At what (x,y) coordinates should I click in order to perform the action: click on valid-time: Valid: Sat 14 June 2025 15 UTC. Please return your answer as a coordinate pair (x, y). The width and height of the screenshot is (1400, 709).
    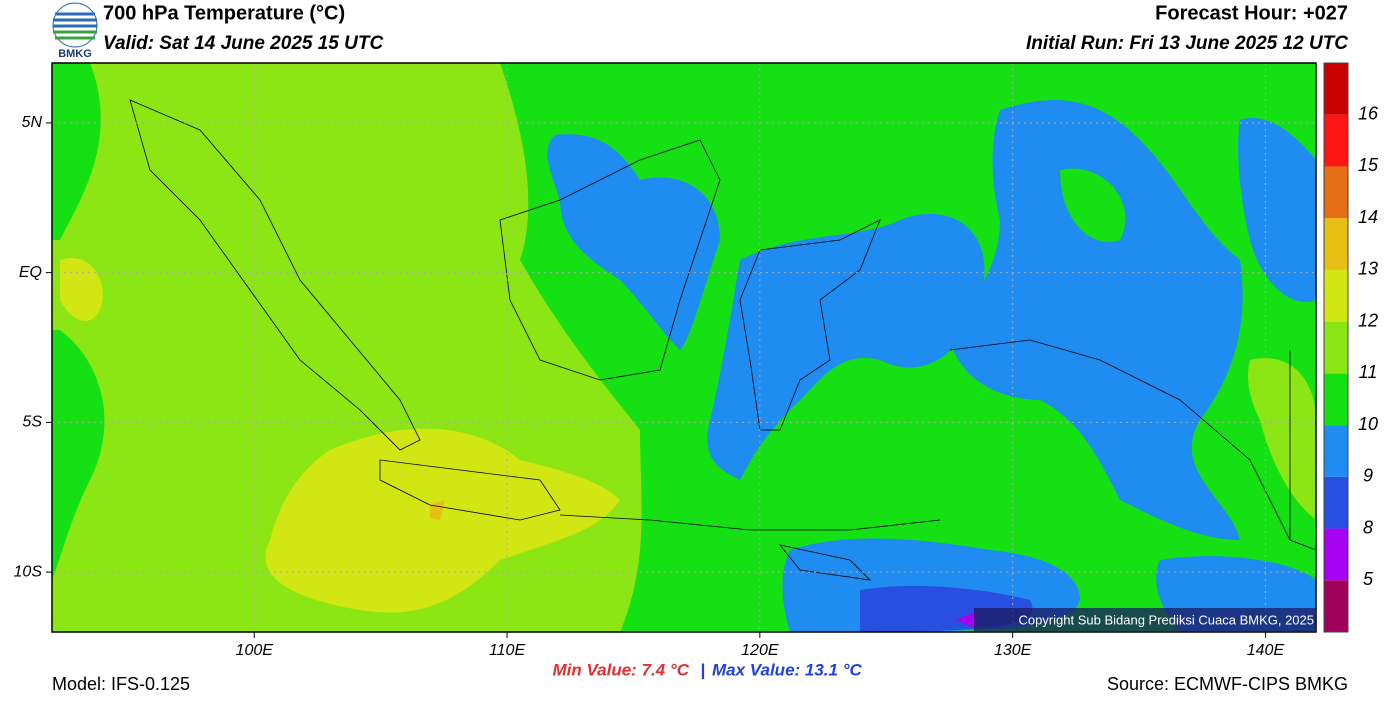
    Looking at the image, I should click on (243, 43).